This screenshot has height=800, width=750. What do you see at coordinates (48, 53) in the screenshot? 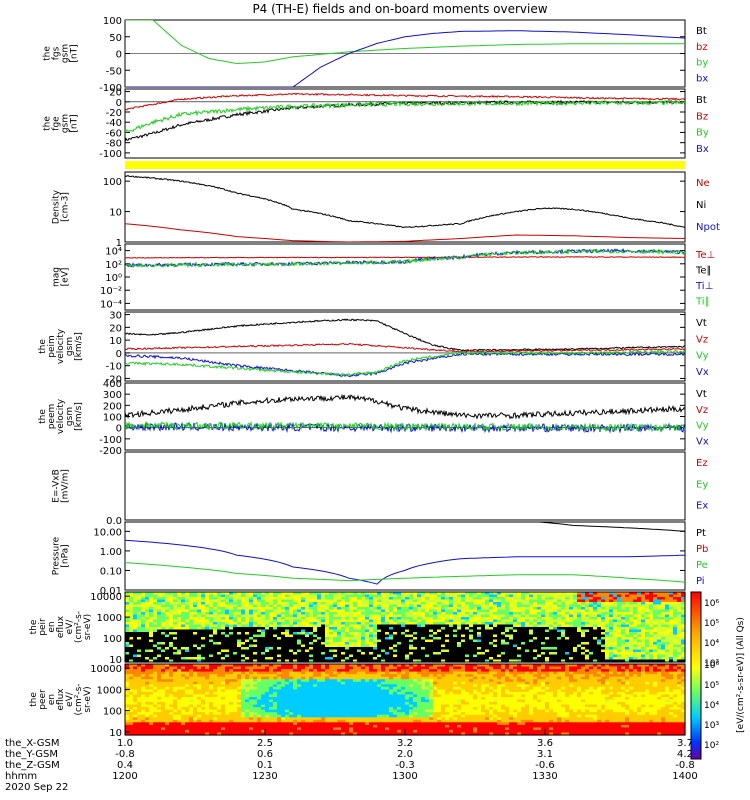
I see `fgs-ylabel: the` at bounding box center [48, 53].